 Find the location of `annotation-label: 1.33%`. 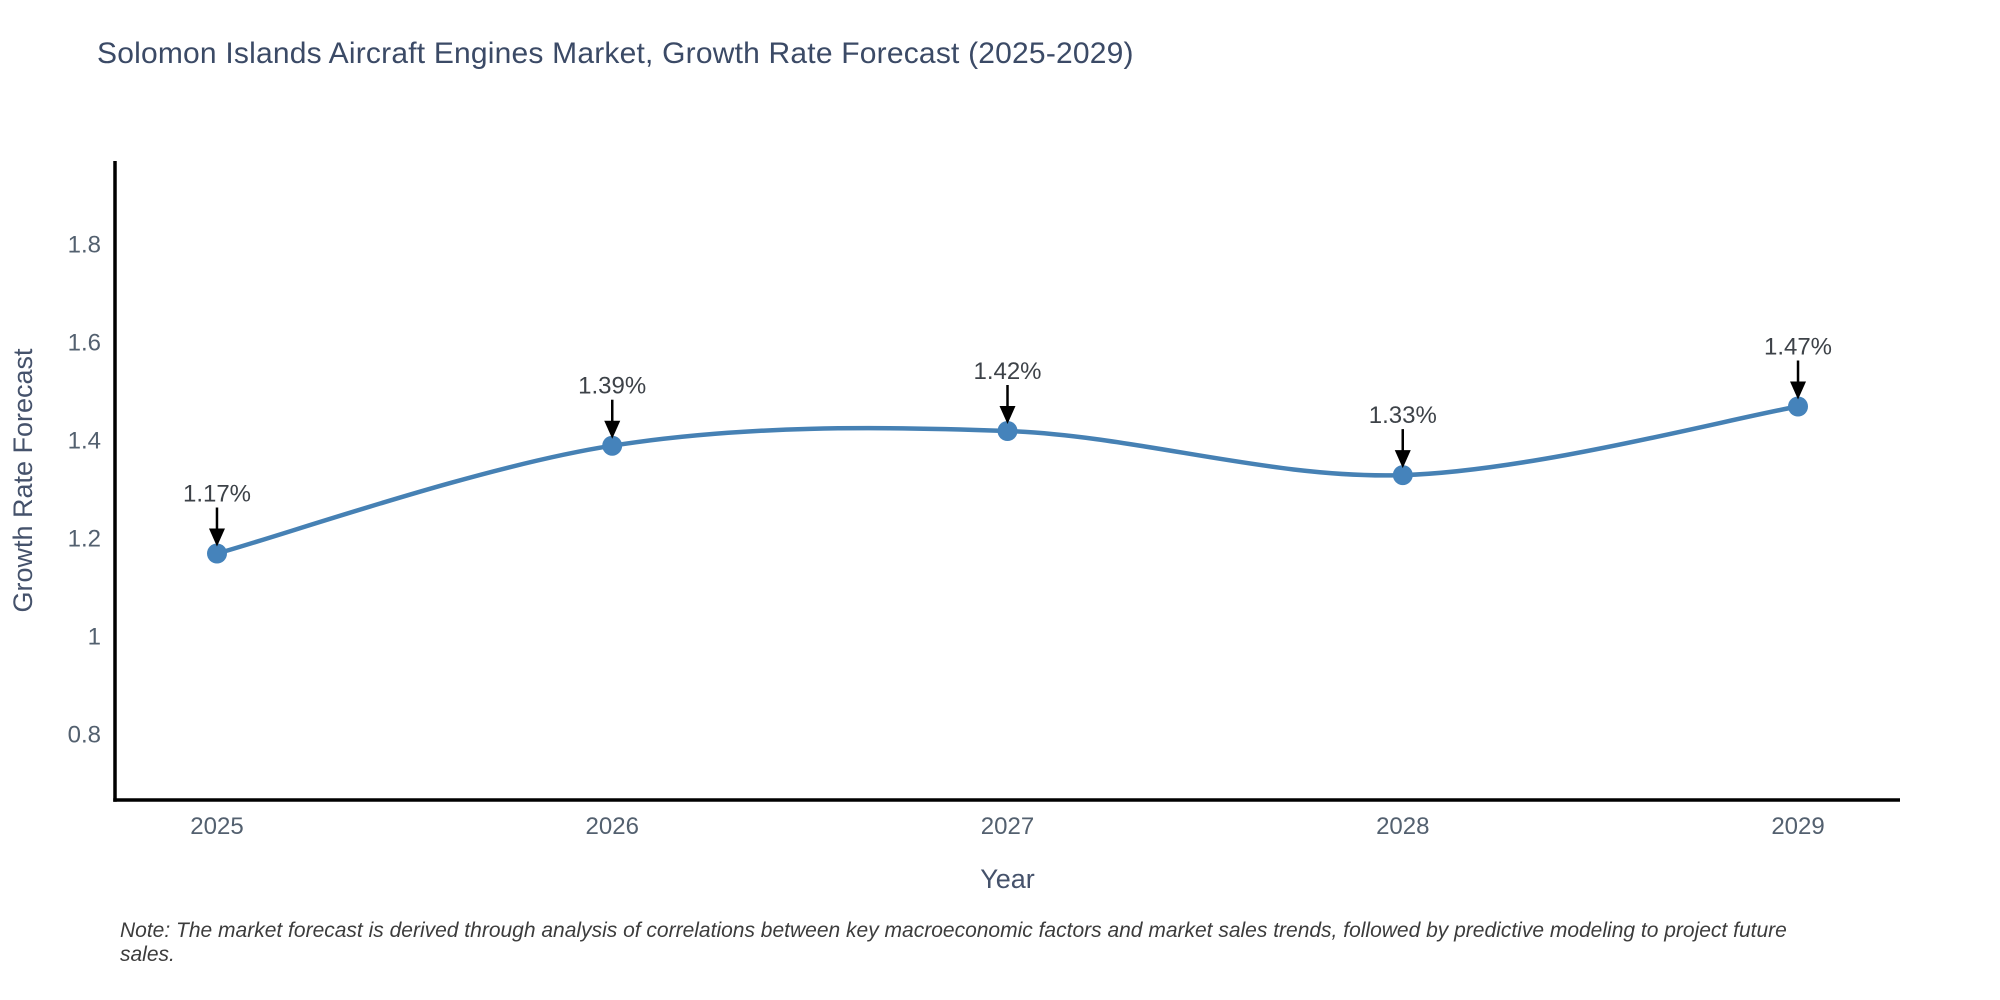

annotation-label: 1.33% is located at coordinates (1403, 415).